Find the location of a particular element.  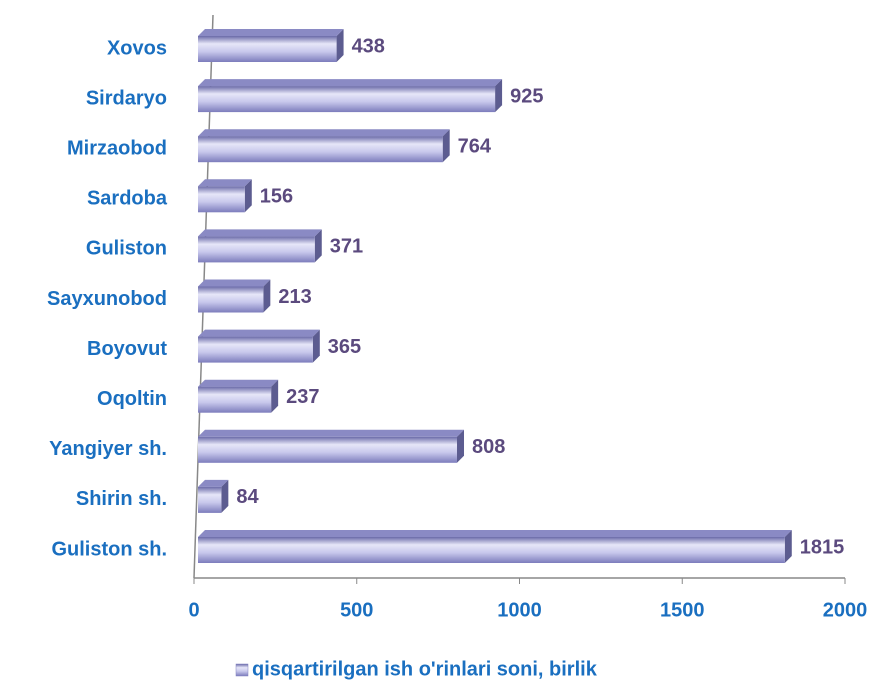

x-tick-label: 500 is located at coordinates (356, 610).